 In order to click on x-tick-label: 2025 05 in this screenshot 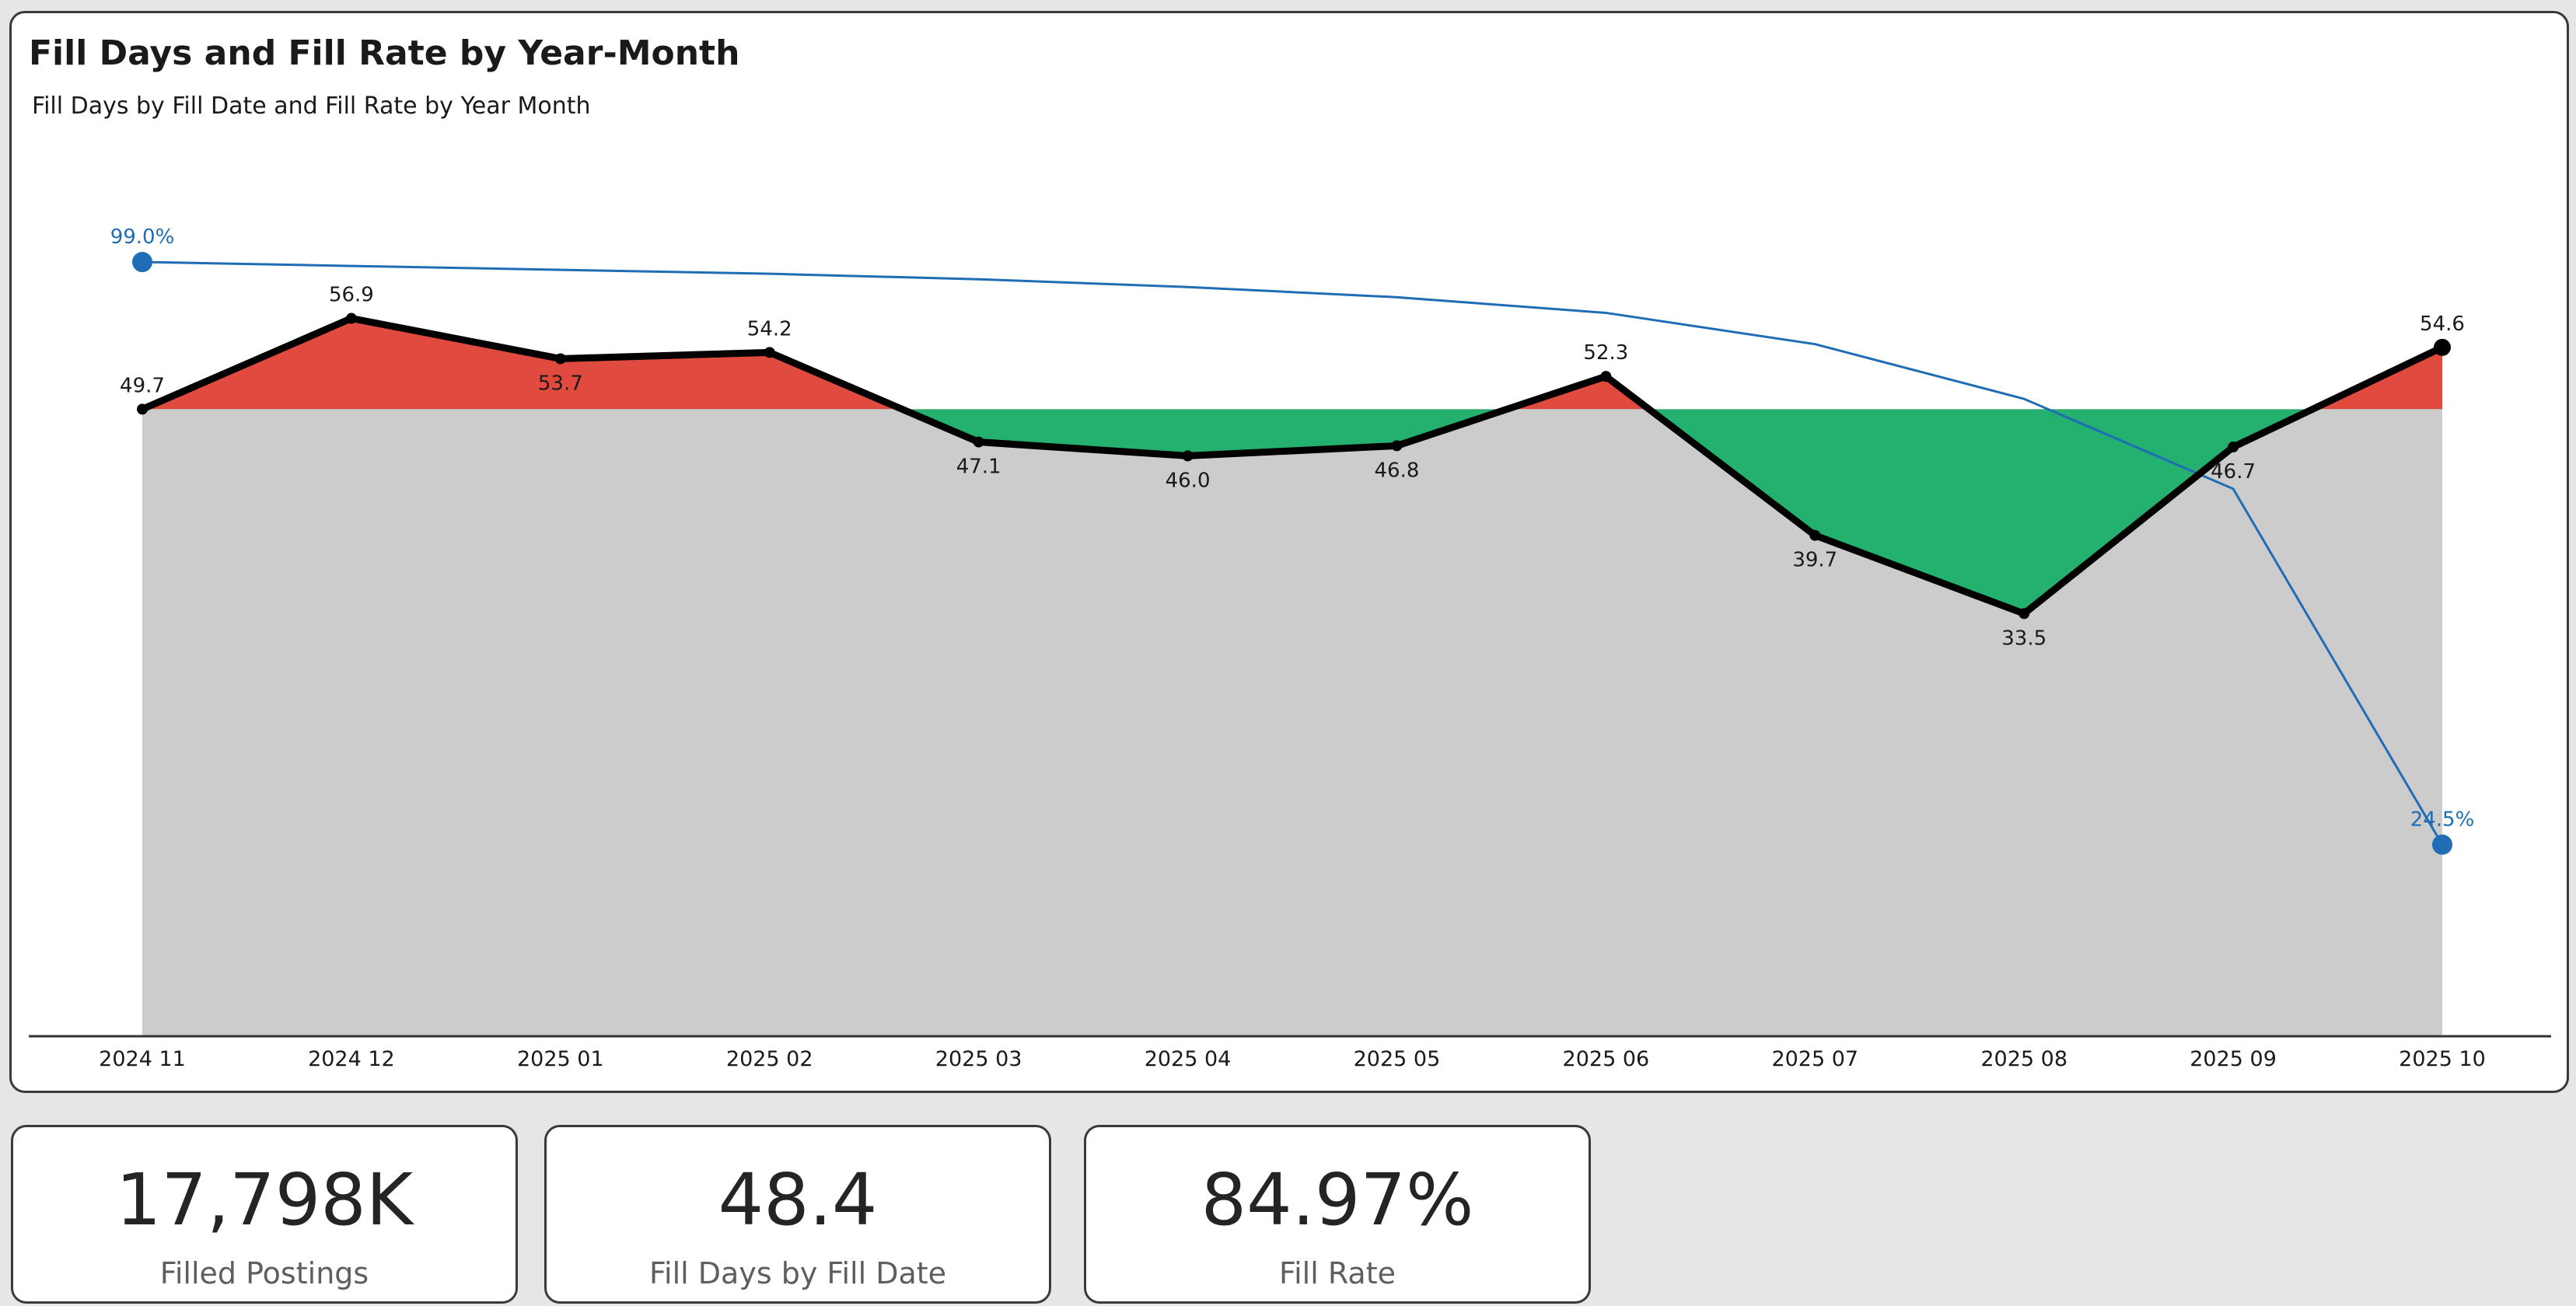, I will do `click(1397, 1059)`.